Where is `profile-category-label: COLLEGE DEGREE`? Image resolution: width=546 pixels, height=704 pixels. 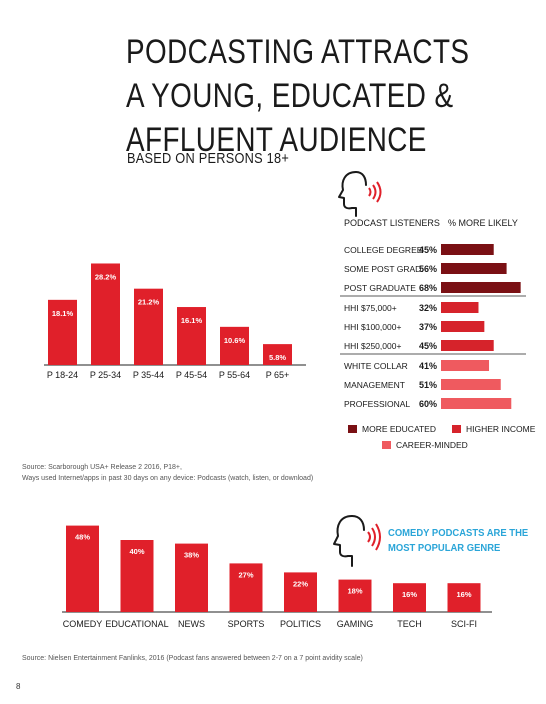 profile-category-label: COLLEGE DEGREE is located at coordinates (383, 250).